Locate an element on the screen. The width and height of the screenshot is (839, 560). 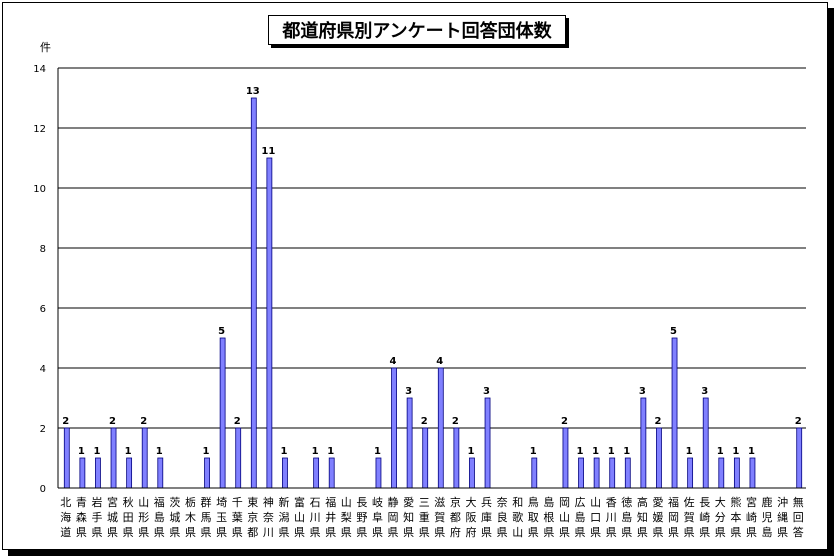
category-label: 青森県 is located at coordinates (81, 517).